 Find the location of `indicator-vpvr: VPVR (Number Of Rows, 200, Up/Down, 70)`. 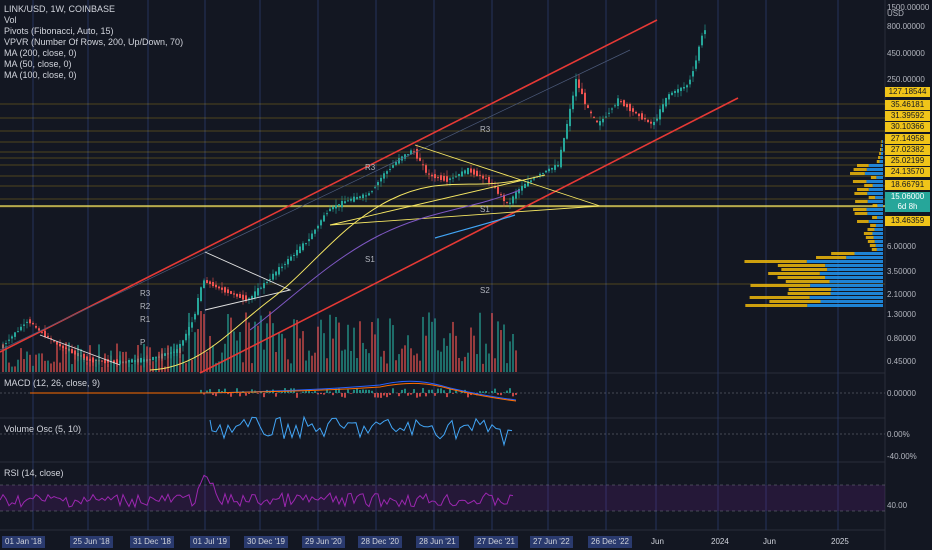

indicator-vpvr: VPVR (Number Of Rows, 200, Up/Down, 70) is located at coordinates (94, 42).